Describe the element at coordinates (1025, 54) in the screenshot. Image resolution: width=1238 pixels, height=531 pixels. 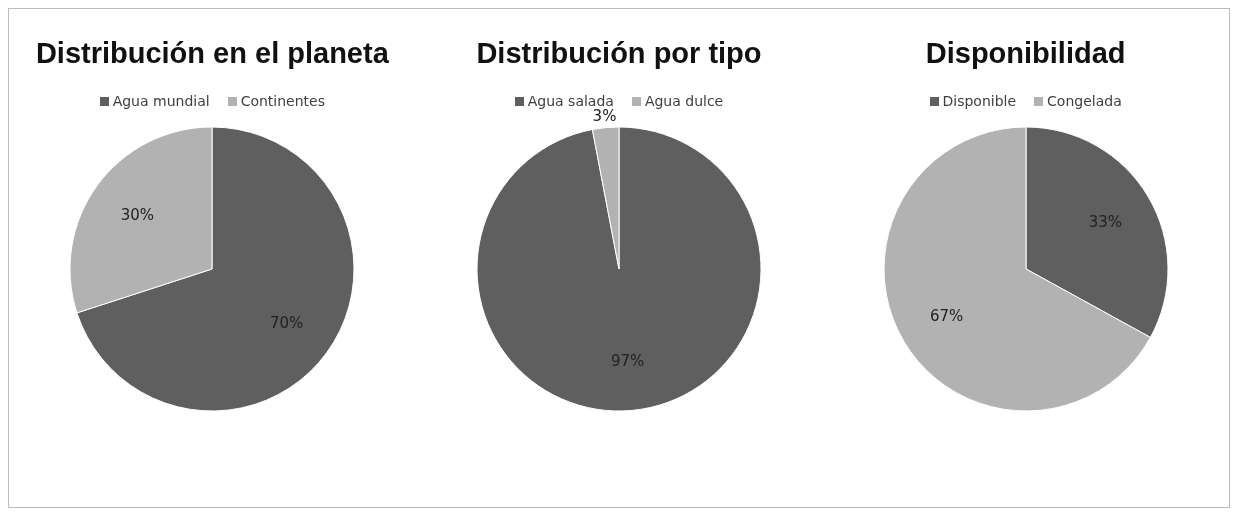
I see `chart-title: Disponibilidad` at that location.